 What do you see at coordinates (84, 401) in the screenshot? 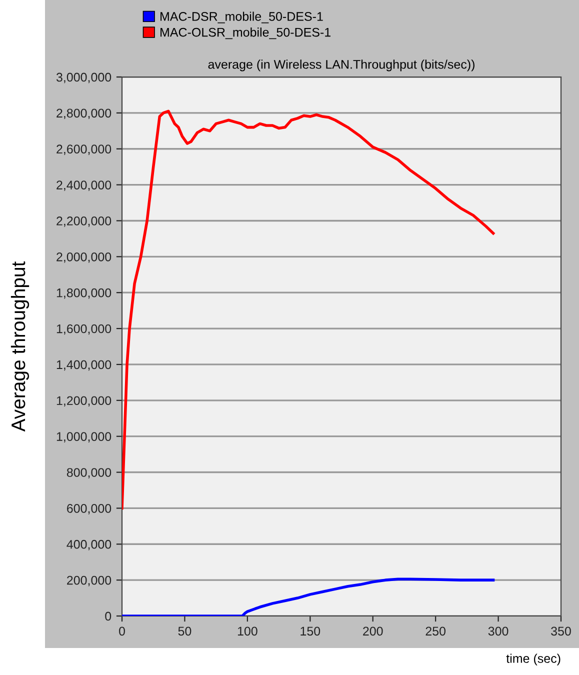
I see `y-tick-label: 1,200,000` at bounding box center [84, 401].